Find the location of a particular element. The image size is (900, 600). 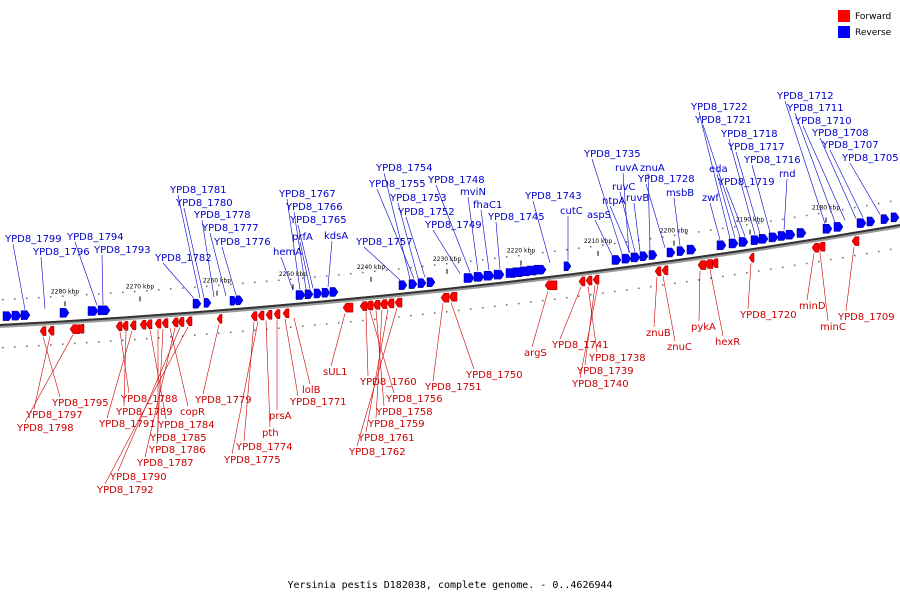

gene-label-ypd8-1710: YPD8_1710 is located at coordinates (823, 121).